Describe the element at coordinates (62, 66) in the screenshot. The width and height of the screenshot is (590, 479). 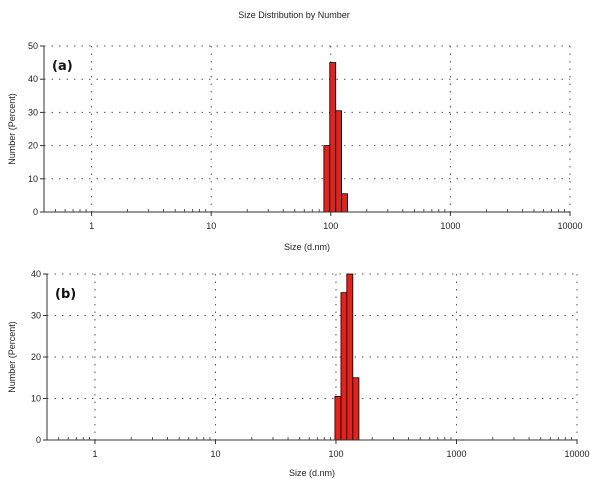
I see `panel-label: (a)` at that location.